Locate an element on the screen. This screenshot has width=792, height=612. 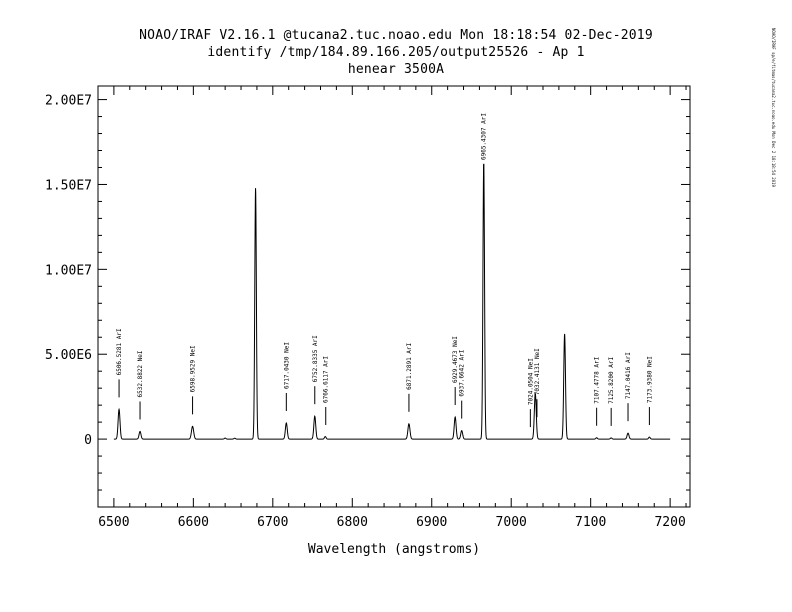
x-tick-label: 6600 is located at coordinates (193, 522).